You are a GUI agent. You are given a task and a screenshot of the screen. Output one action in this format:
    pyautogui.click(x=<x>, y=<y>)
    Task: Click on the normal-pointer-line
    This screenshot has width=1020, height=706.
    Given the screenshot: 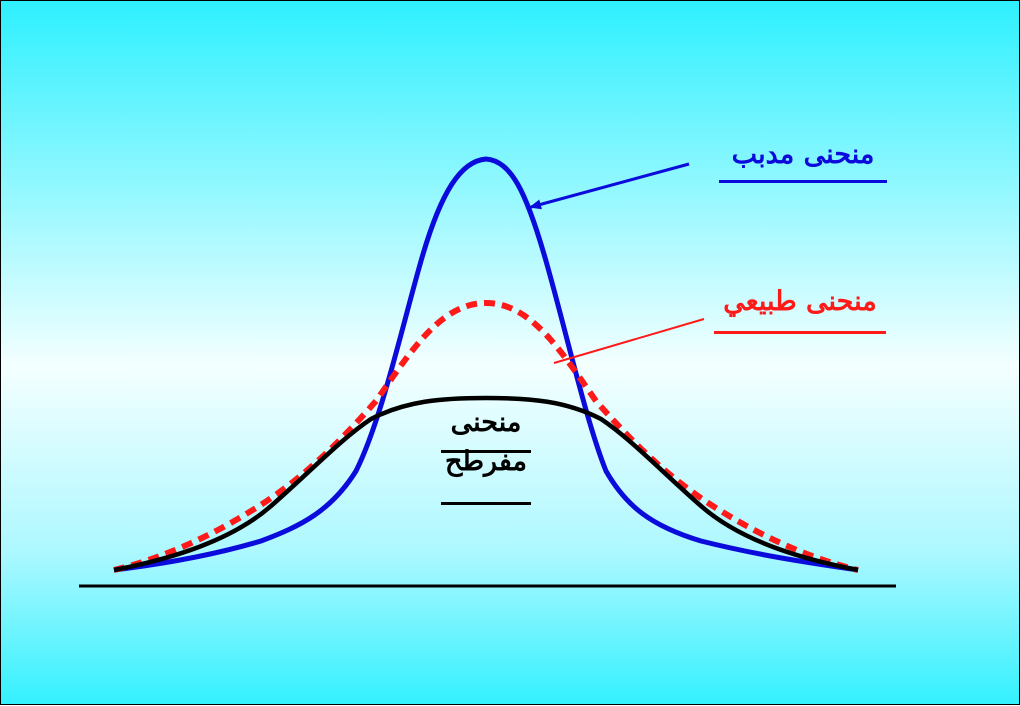 What is the action you would take?
    pyautogui.click(x=629, y=341)
    